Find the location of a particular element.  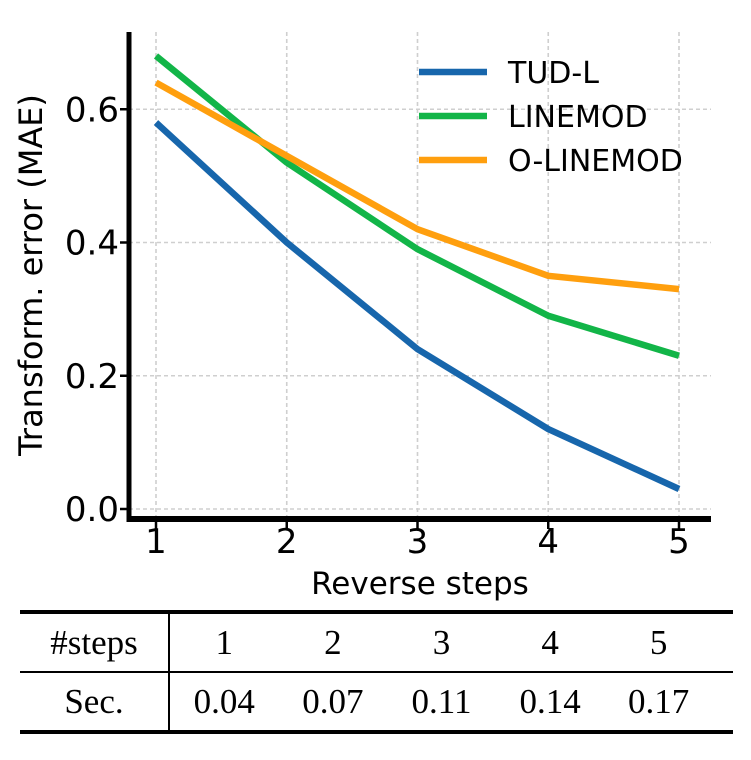

seconds-values: 0.04 0.07 0.11 0.14 0.17 is located at coordinates (451, 701).